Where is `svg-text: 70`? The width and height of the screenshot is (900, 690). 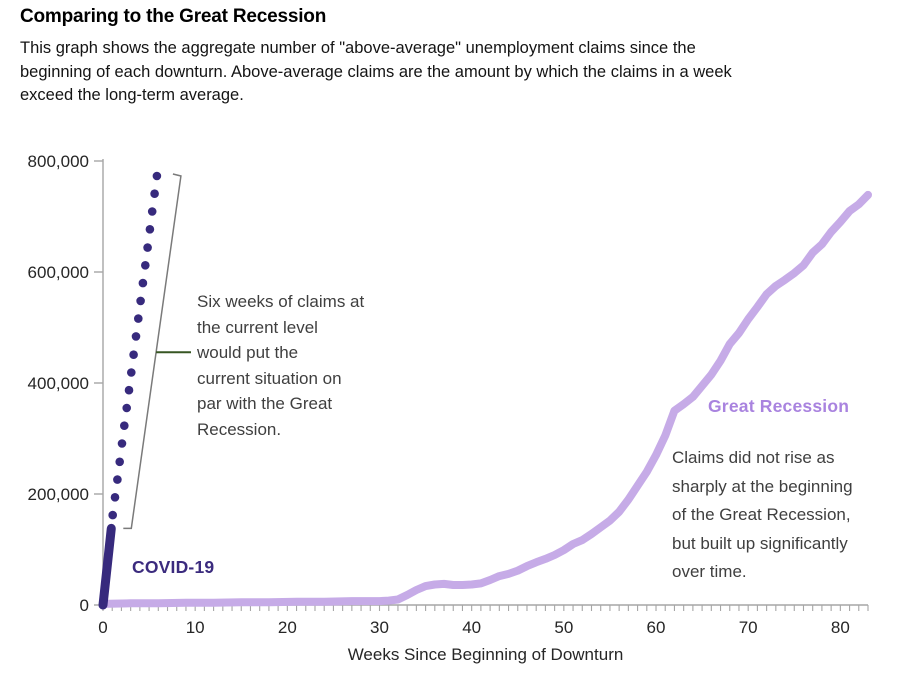
svg-text: 70 is located at coordinates (748, 627).